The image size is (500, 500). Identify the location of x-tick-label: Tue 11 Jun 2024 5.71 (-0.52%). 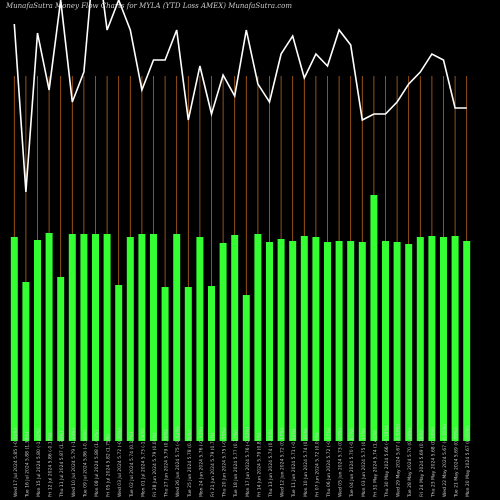
(294, 463).